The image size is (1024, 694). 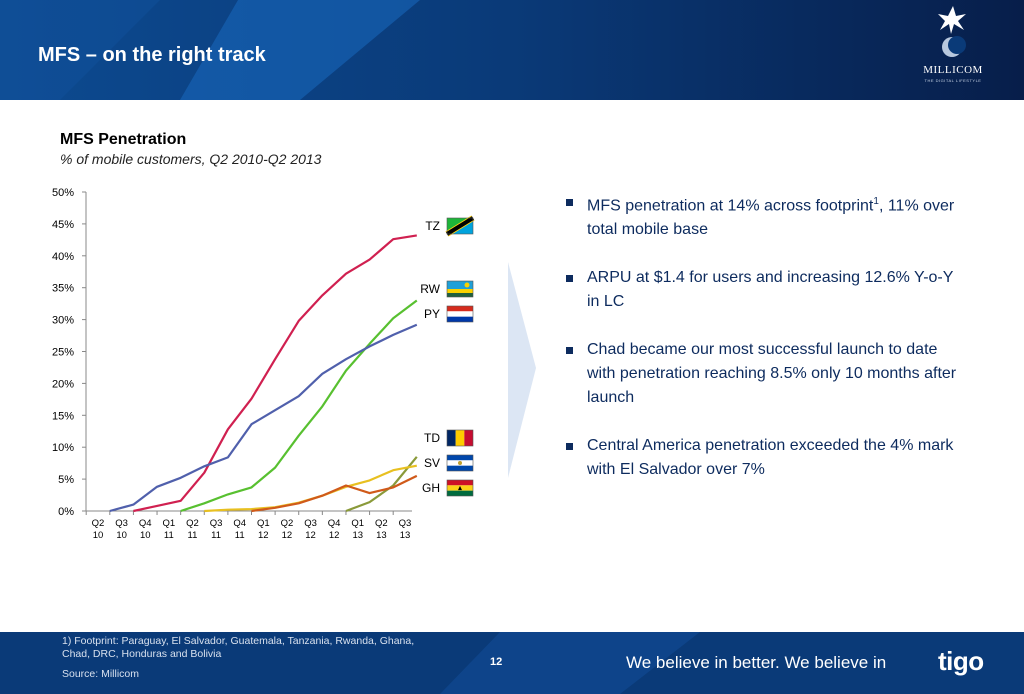 I want to click on el-salvador-flag-icon, so click(x=460, y=463).